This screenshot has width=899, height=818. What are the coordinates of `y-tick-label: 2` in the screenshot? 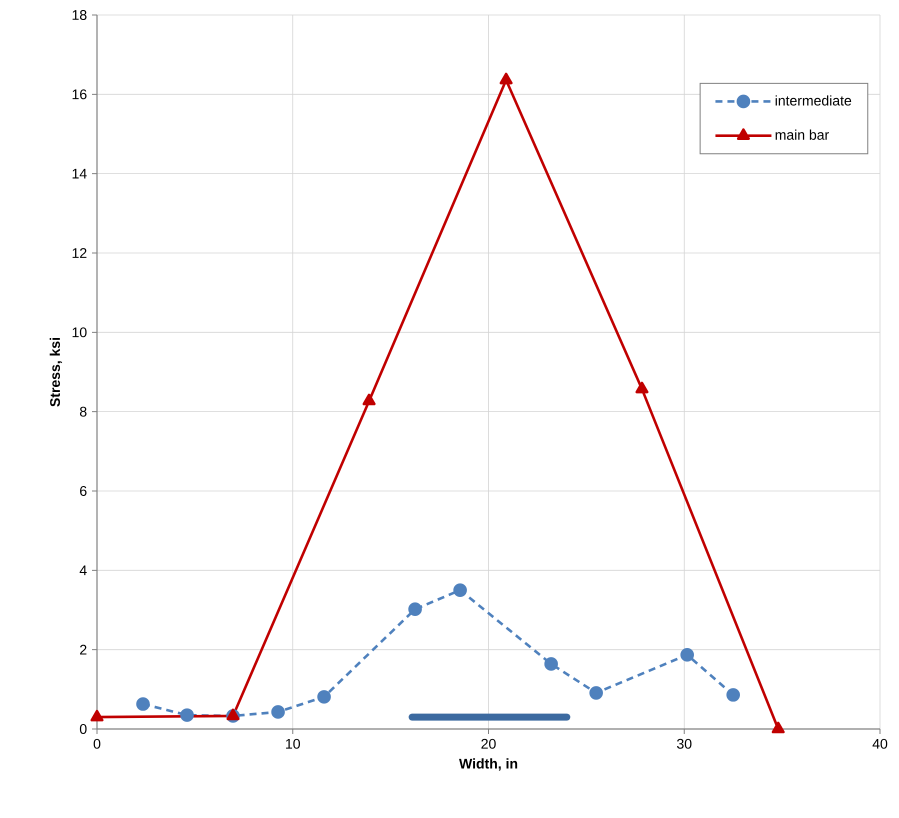 It's located at (83, 649).